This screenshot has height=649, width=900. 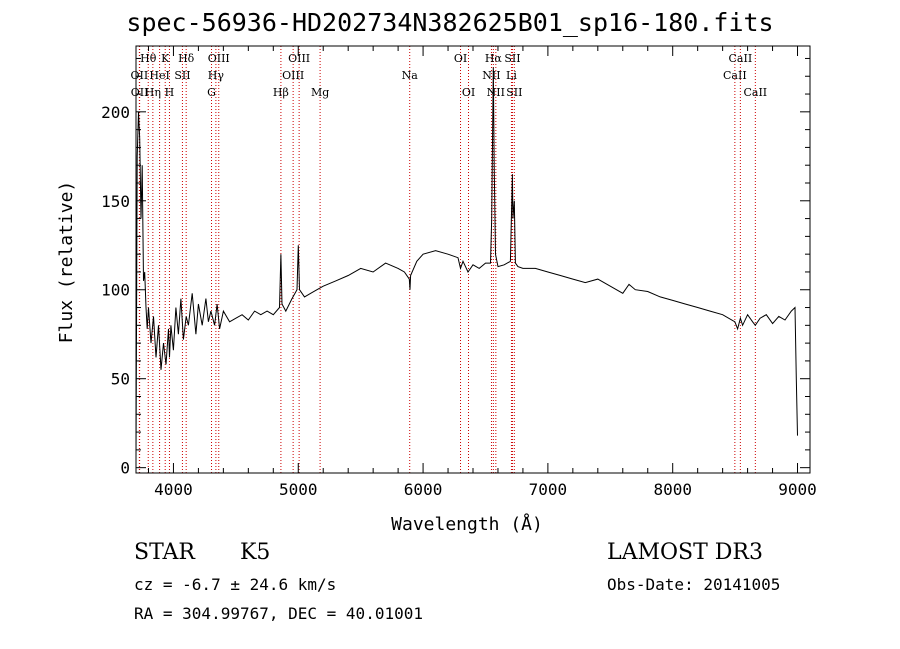 I want to click on ra-dec: RA = 304.99767, DEC = 40.01001, so click(x=278, y=613).